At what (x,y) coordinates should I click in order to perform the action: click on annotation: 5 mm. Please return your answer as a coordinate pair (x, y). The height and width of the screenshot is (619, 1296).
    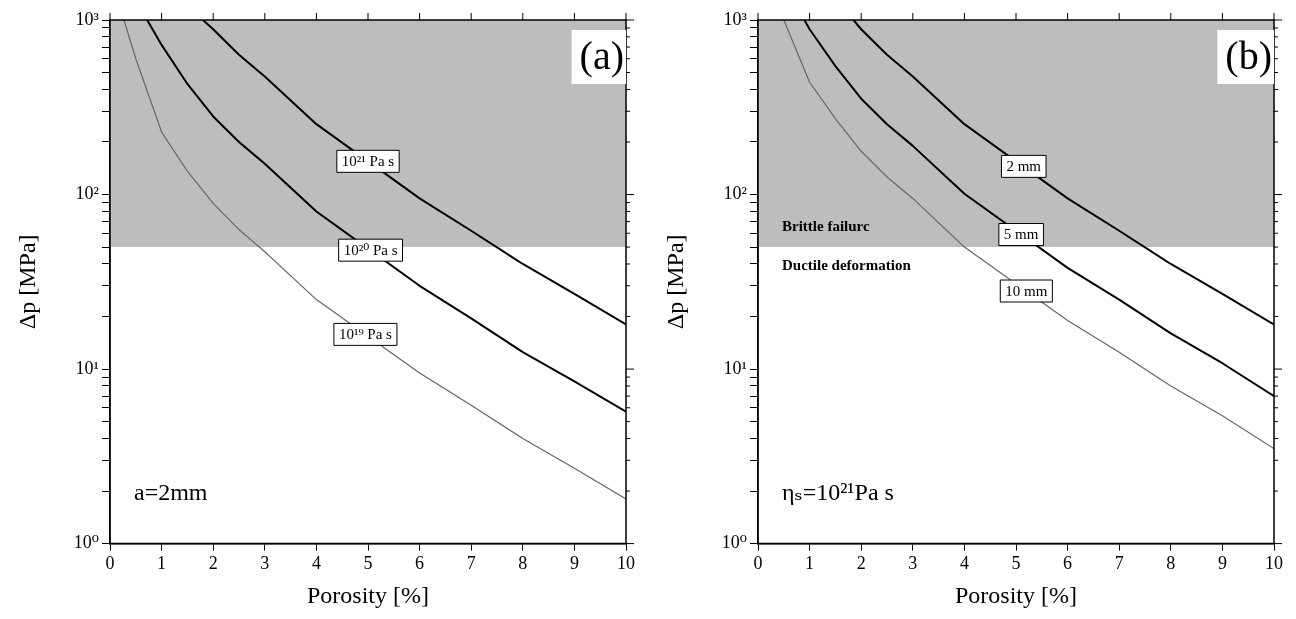
    Looking at the image, I should click on (1021, 234).